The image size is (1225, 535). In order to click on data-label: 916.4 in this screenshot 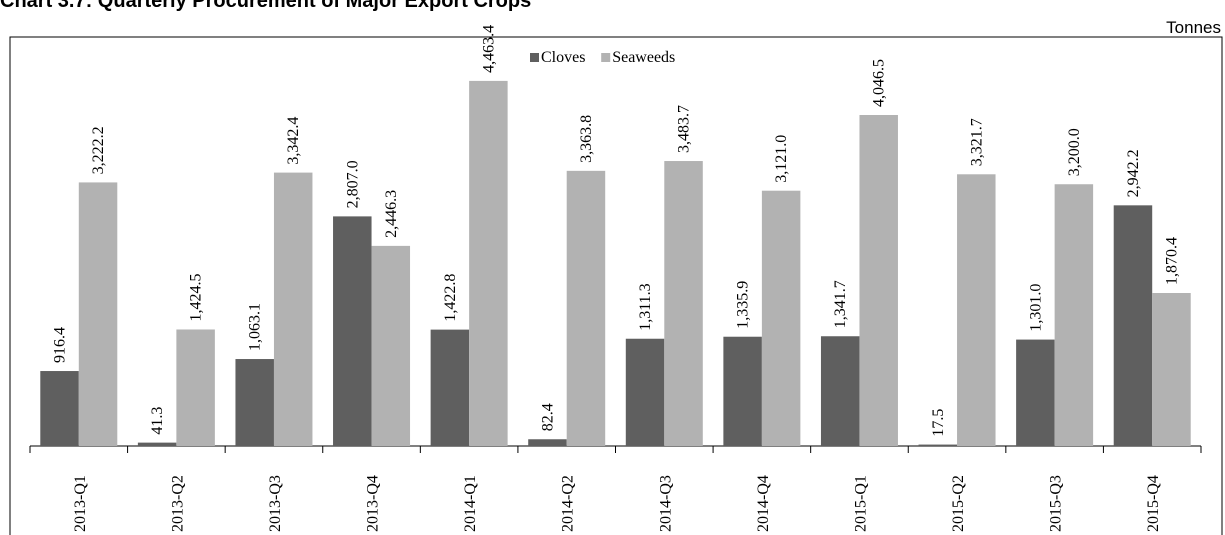, I will do `click(60, 345)`.